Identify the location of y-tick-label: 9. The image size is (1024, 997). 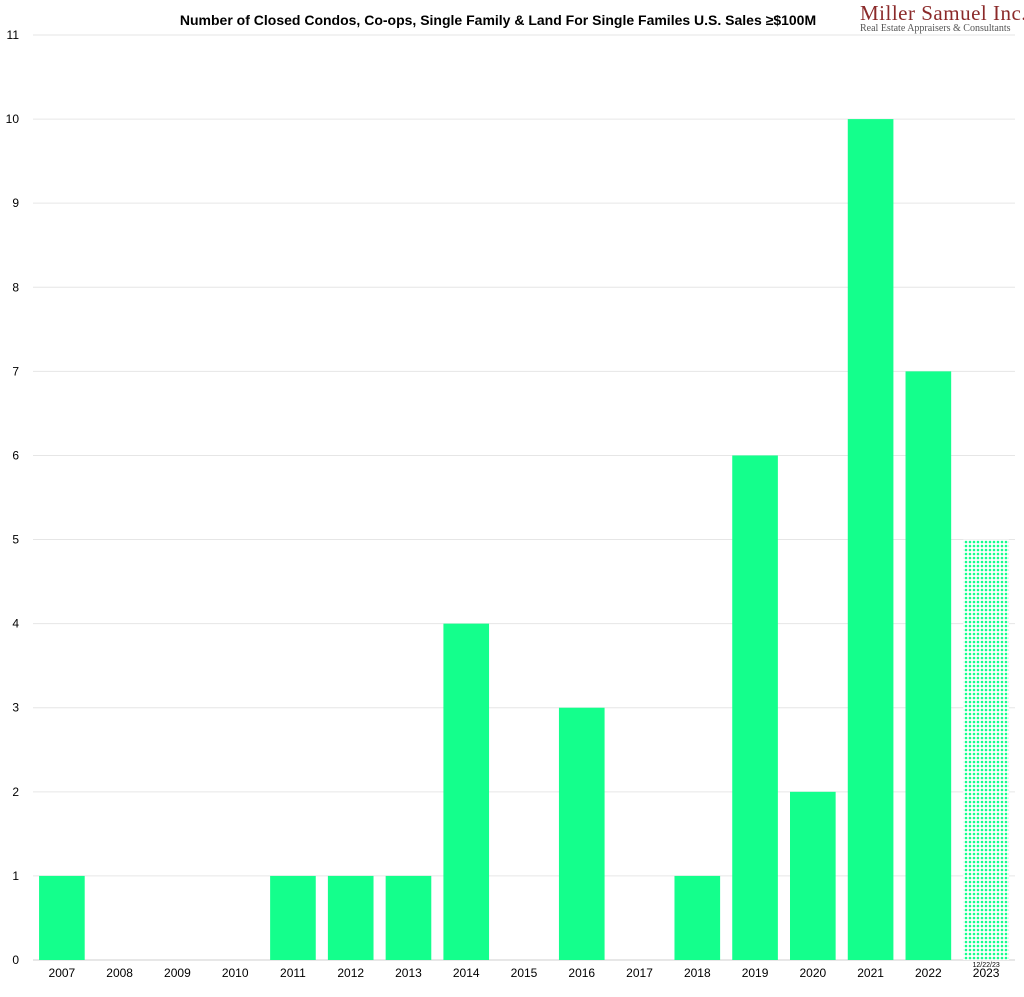
(15, 203).